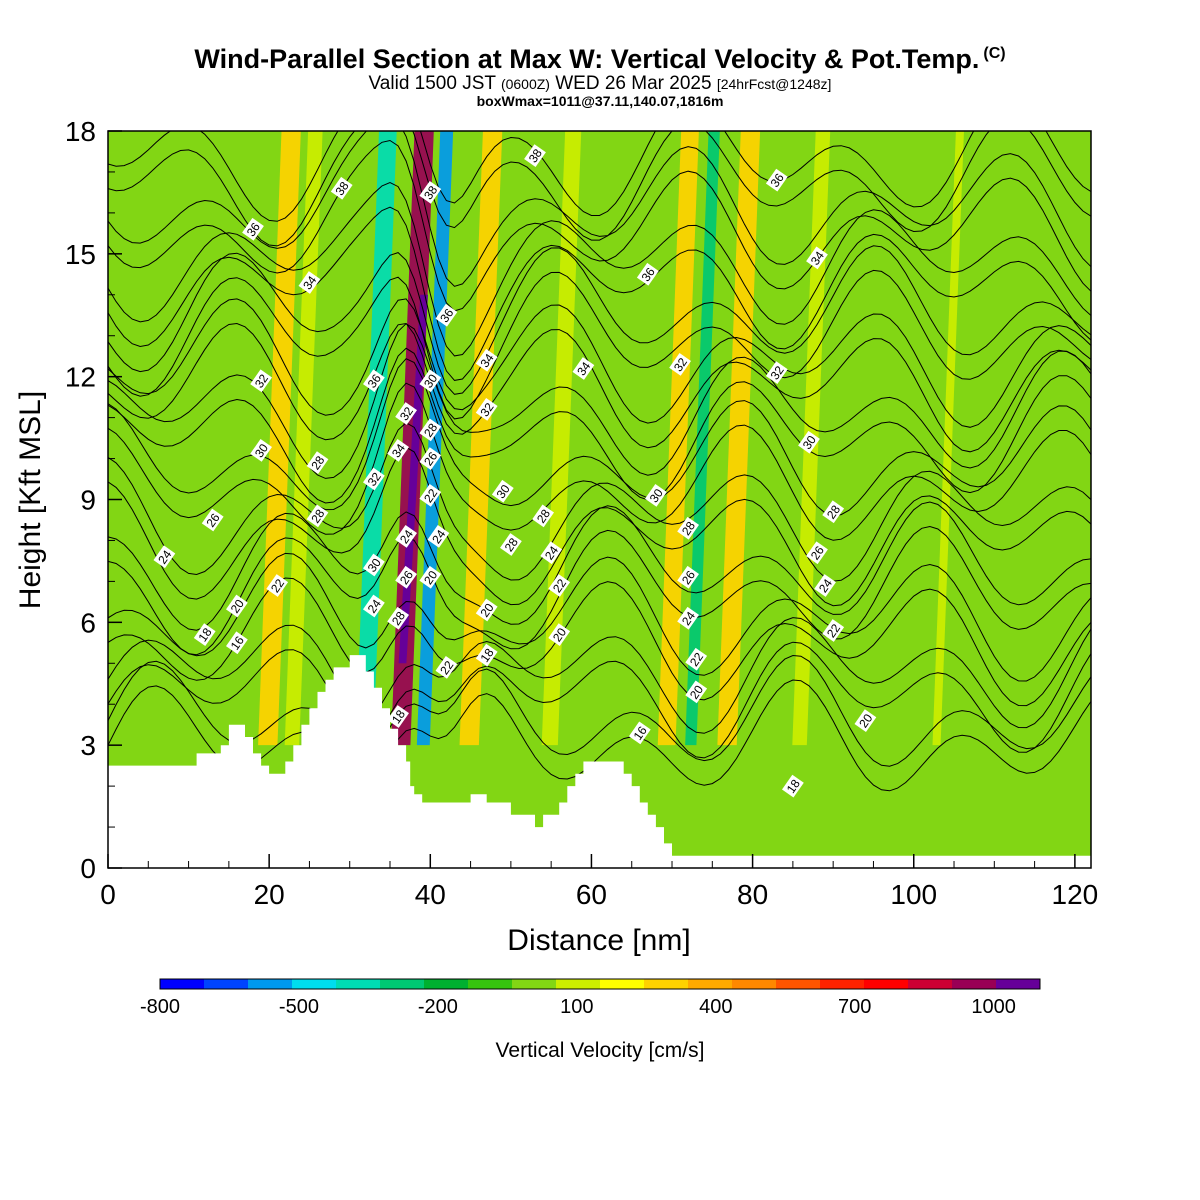 The image size is (1200, 1200). I want to click on contour-label: 24, so click(438, 536).